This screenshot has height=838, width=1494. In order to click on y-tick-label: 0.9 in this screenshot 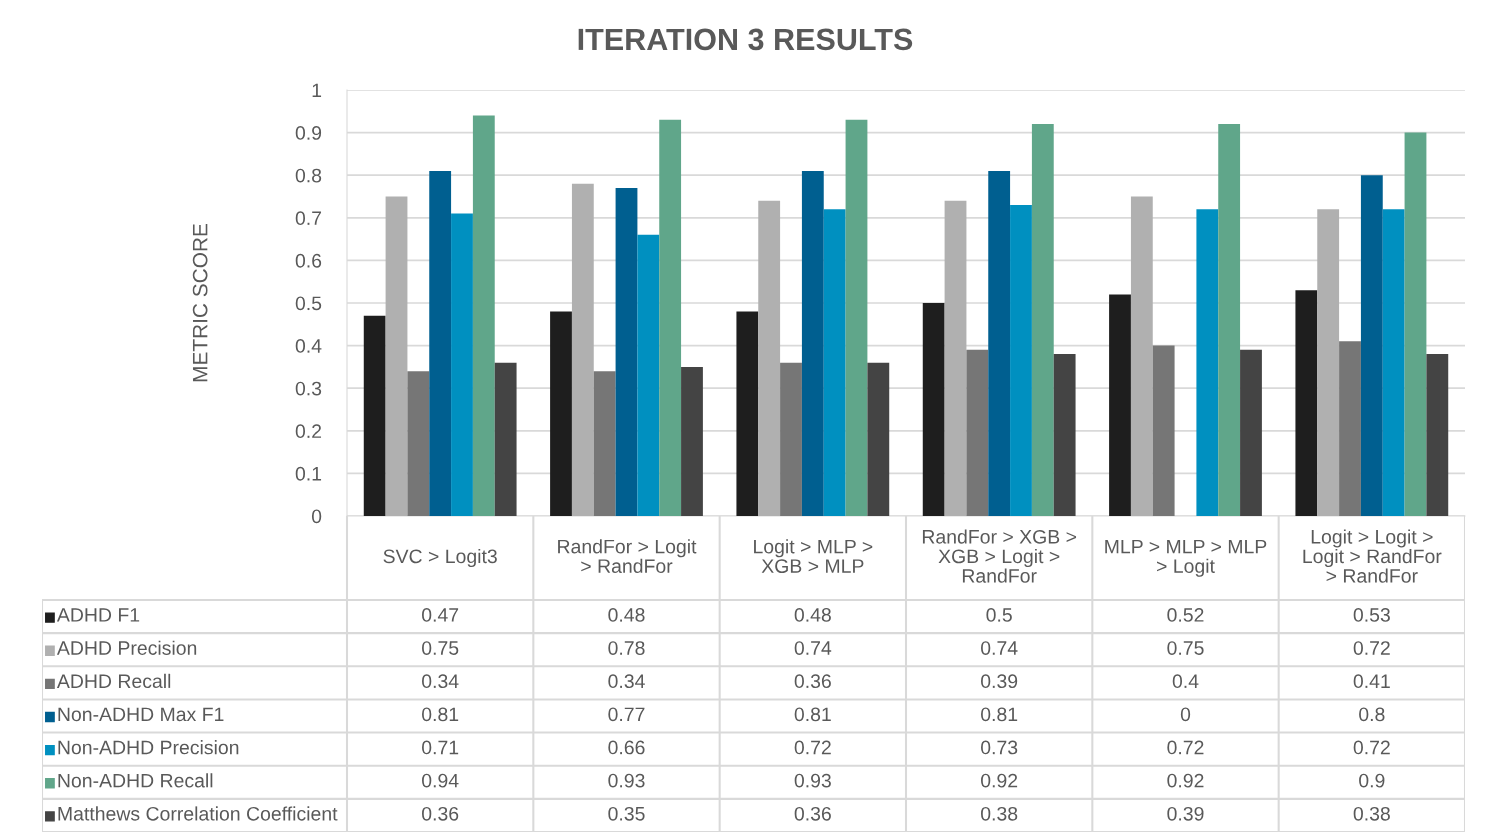, I will do `click(308, 133)`.